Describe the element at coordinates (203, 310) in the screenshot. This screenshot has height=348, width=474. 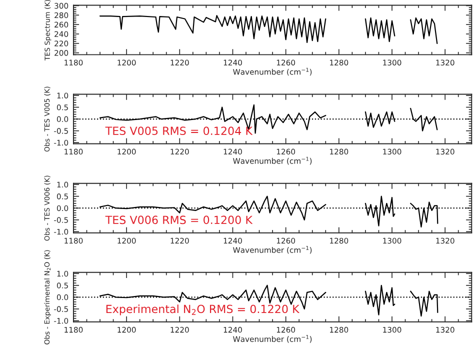
I see `annotation: Experimental N$_{2}$O RMS = 0.1220 K` at that location.